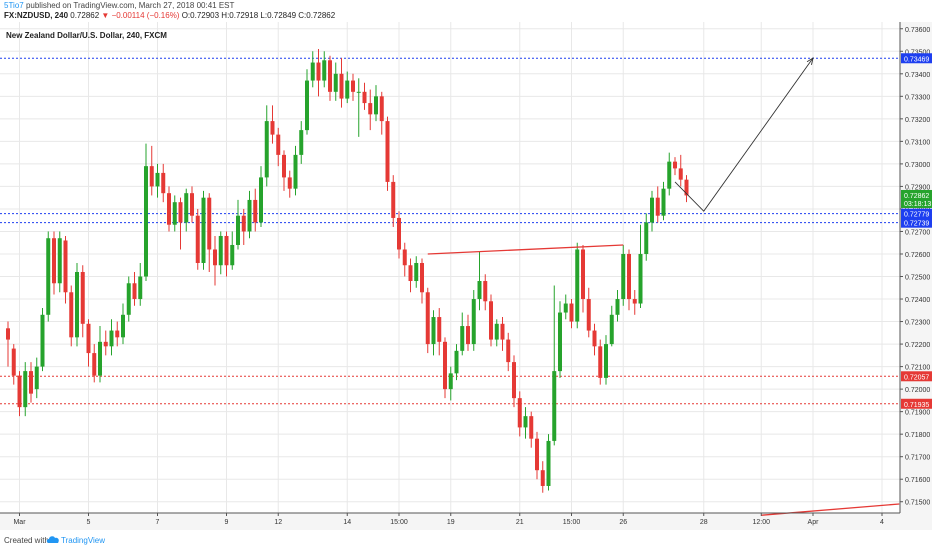 The width and height of the screenshot is (932, 550). I want to click on footer: Created with TradingView, so click(466, 540).